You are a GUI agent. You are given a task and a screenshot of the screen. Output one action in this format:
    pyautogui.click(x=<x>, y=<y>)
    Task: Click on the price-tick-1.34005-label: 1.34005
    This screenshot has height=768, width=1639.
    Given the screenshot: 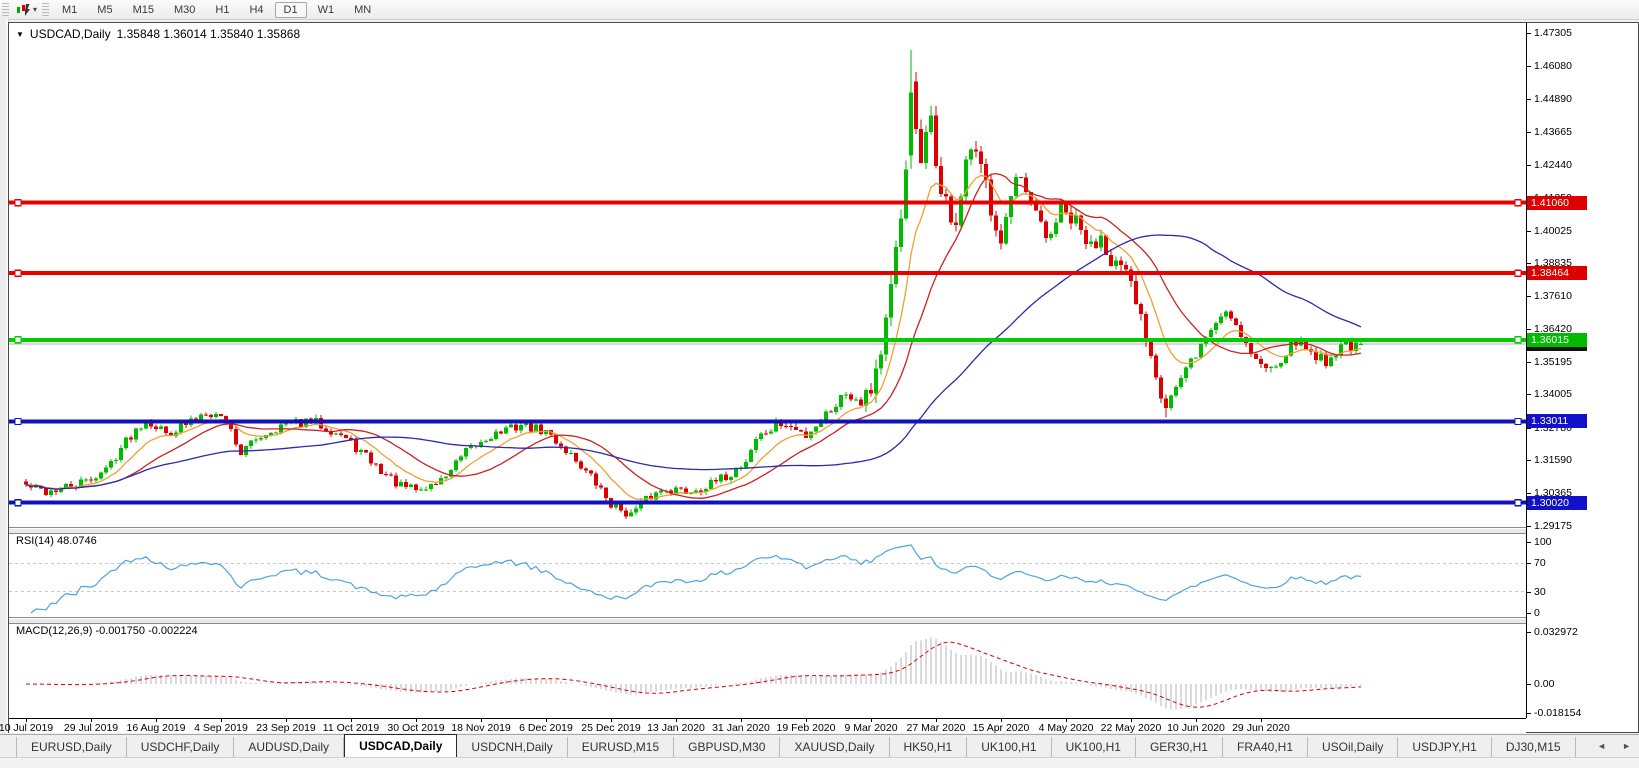 What is the action you would take?
    pyautogui.click(x=1553, y=394)
    